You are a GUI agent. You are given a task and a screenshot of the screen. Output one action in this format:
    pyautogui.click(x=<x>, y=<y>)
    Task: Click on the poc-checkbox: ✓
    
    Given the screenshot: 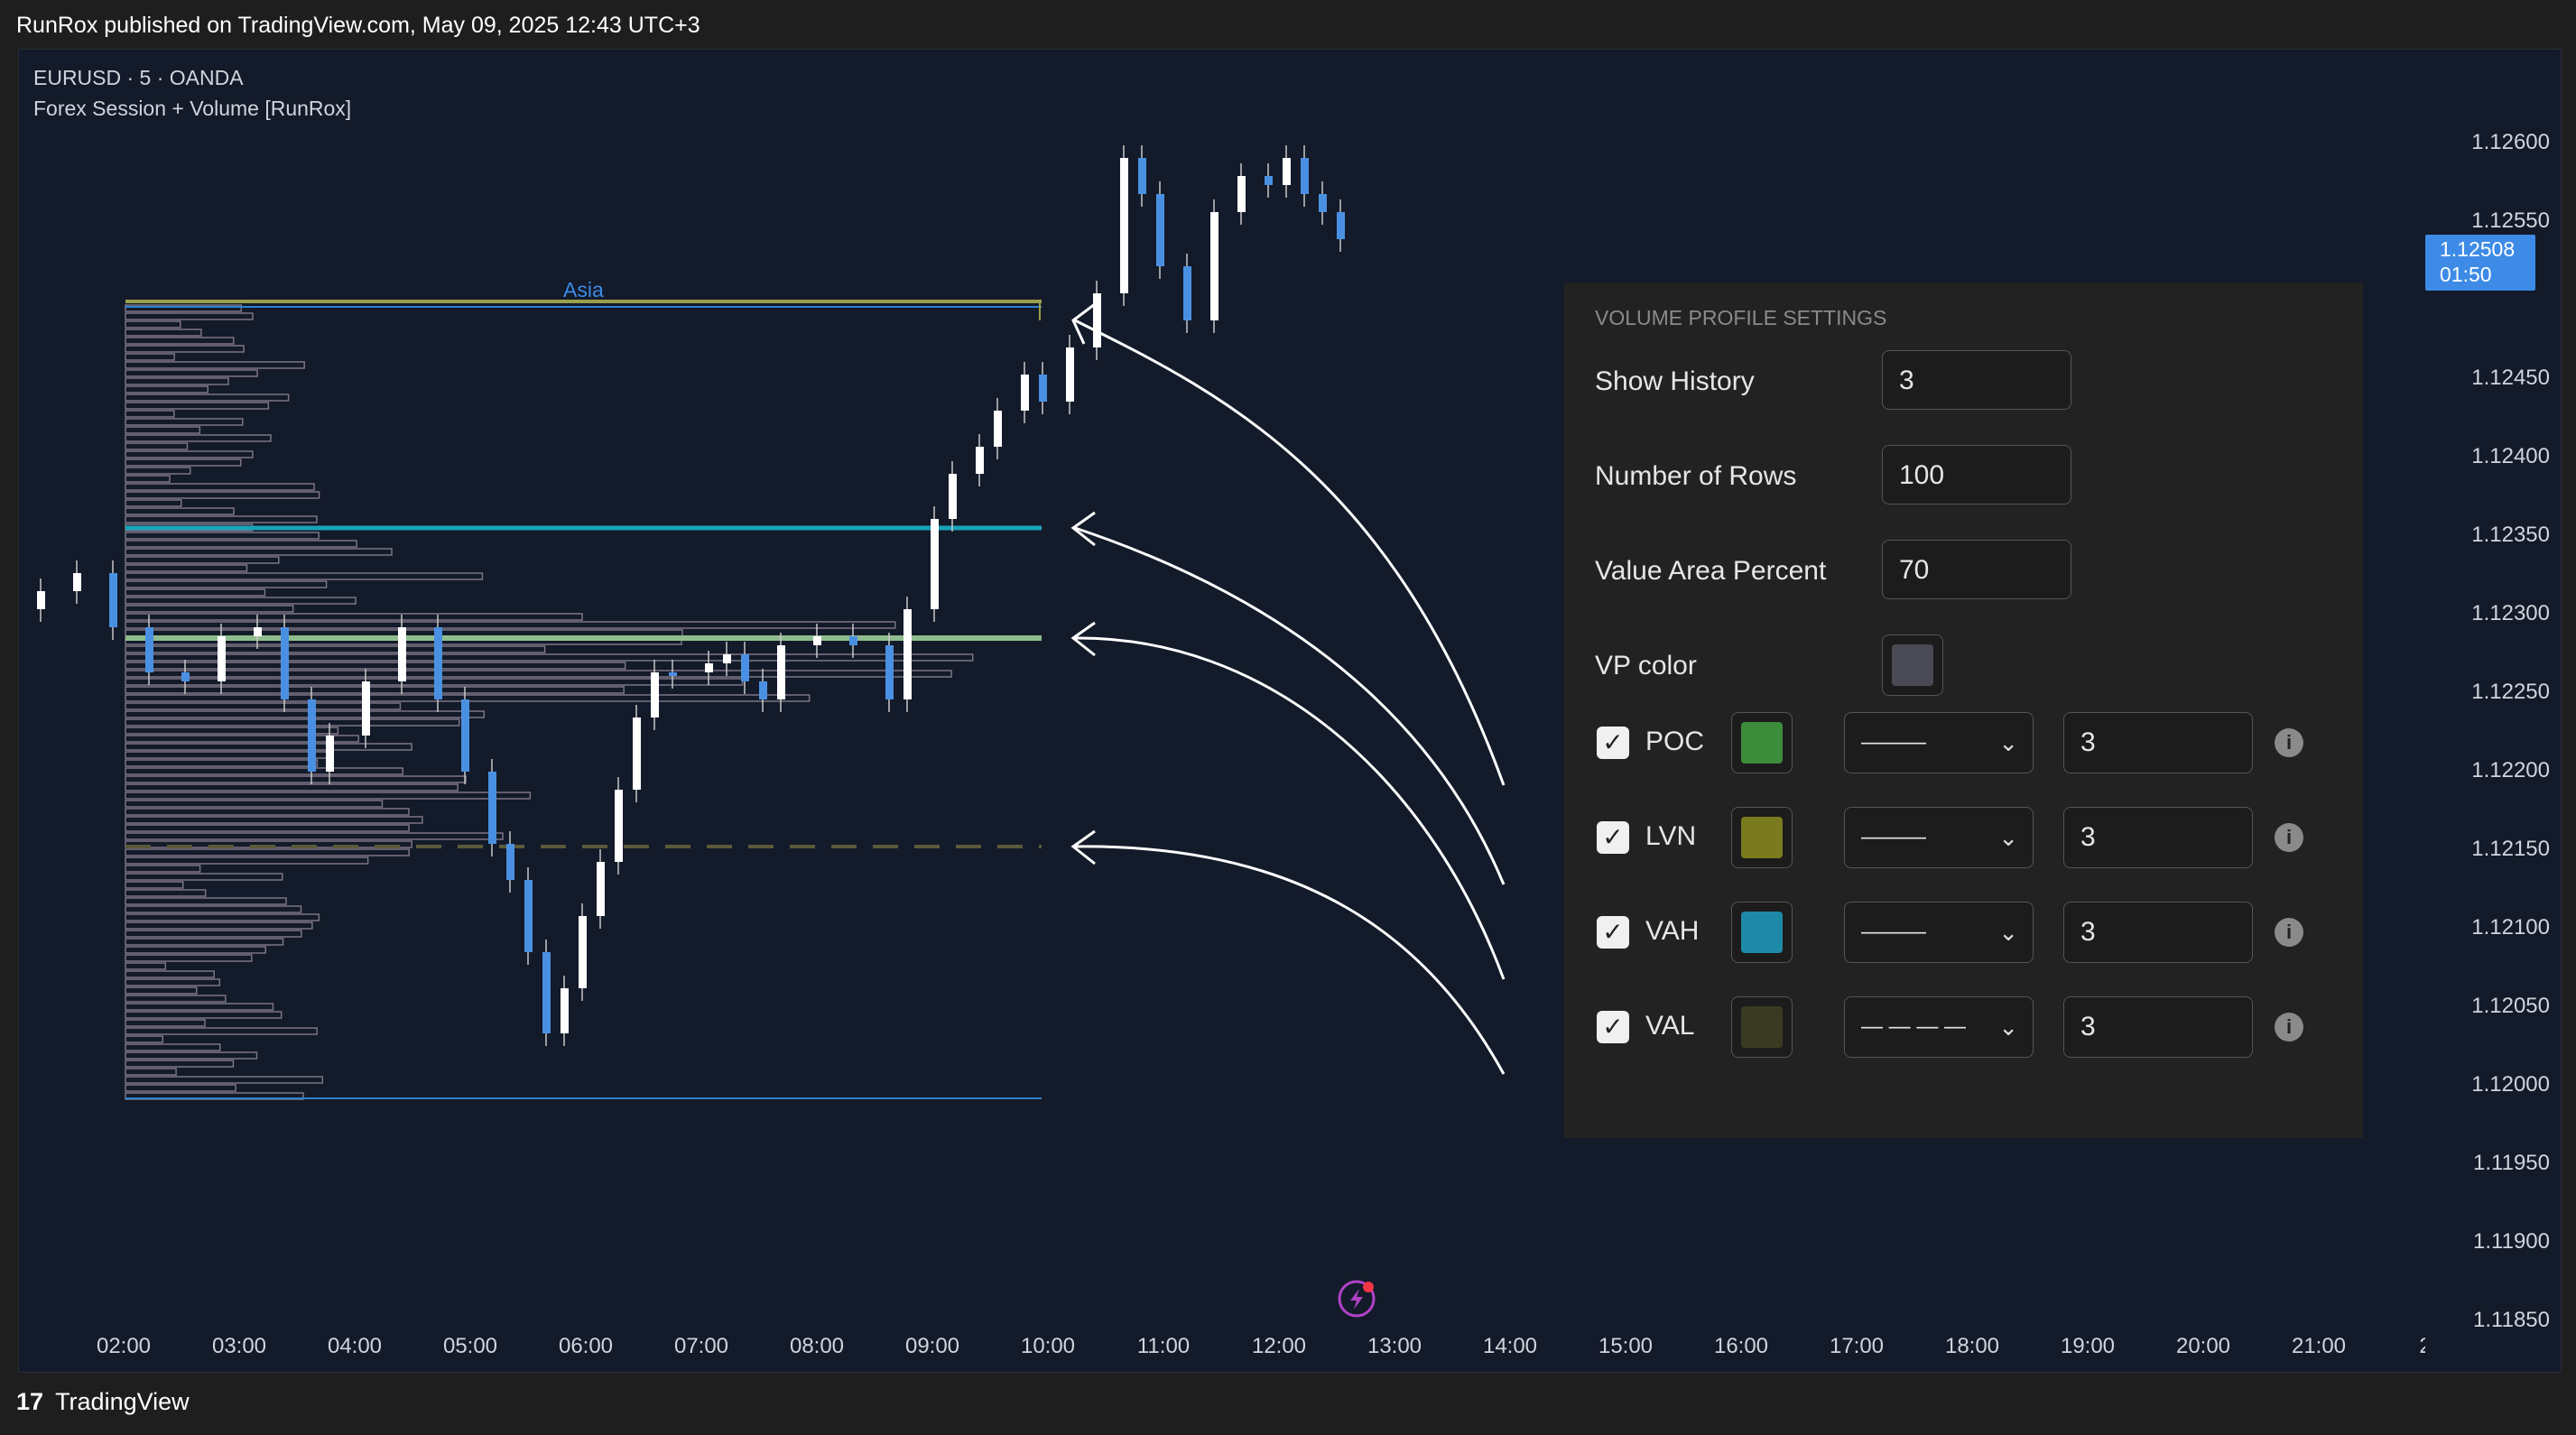 What is the action you would take?
    pyautogui.click(x=1613, y=743)
    